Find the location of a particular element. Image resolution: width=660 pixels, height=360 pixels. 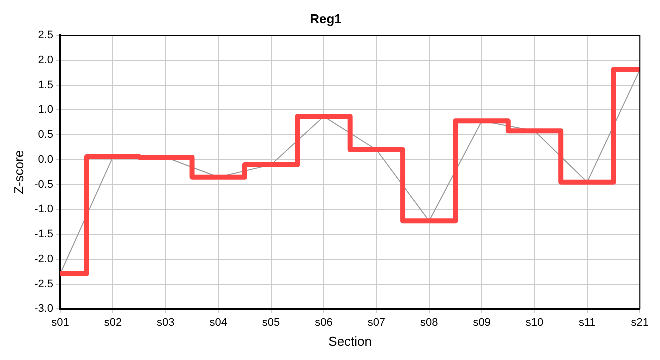

y-tick-label: -3.0 is located at coordinates (44, 309).